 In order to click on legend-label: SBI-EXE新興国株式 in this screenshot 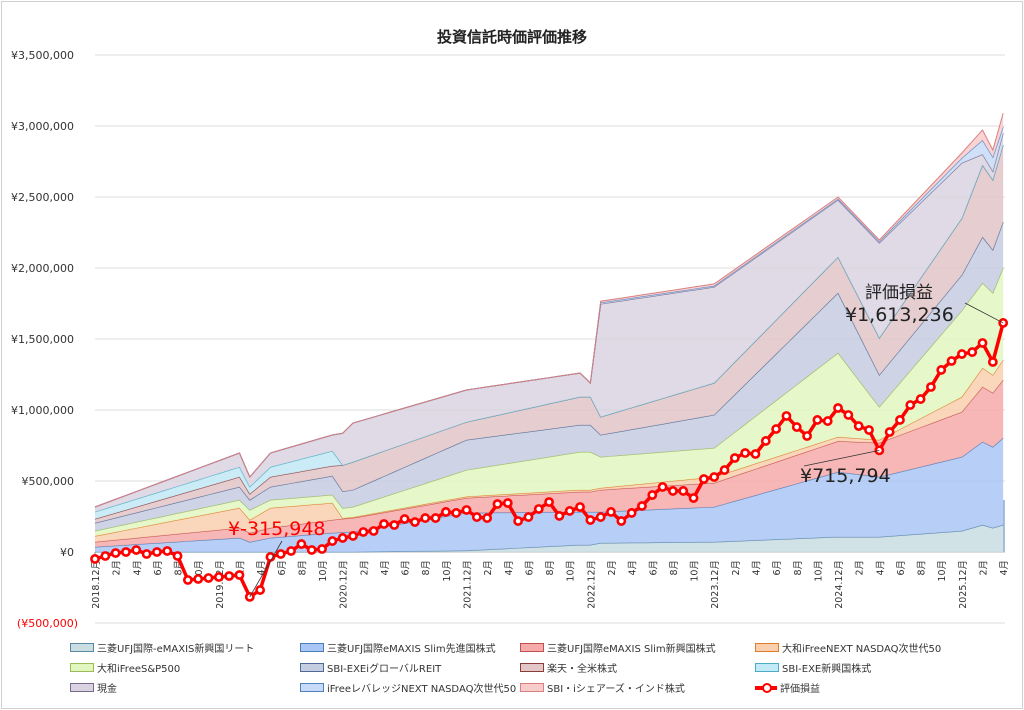, I will do `click(827, 669)`.